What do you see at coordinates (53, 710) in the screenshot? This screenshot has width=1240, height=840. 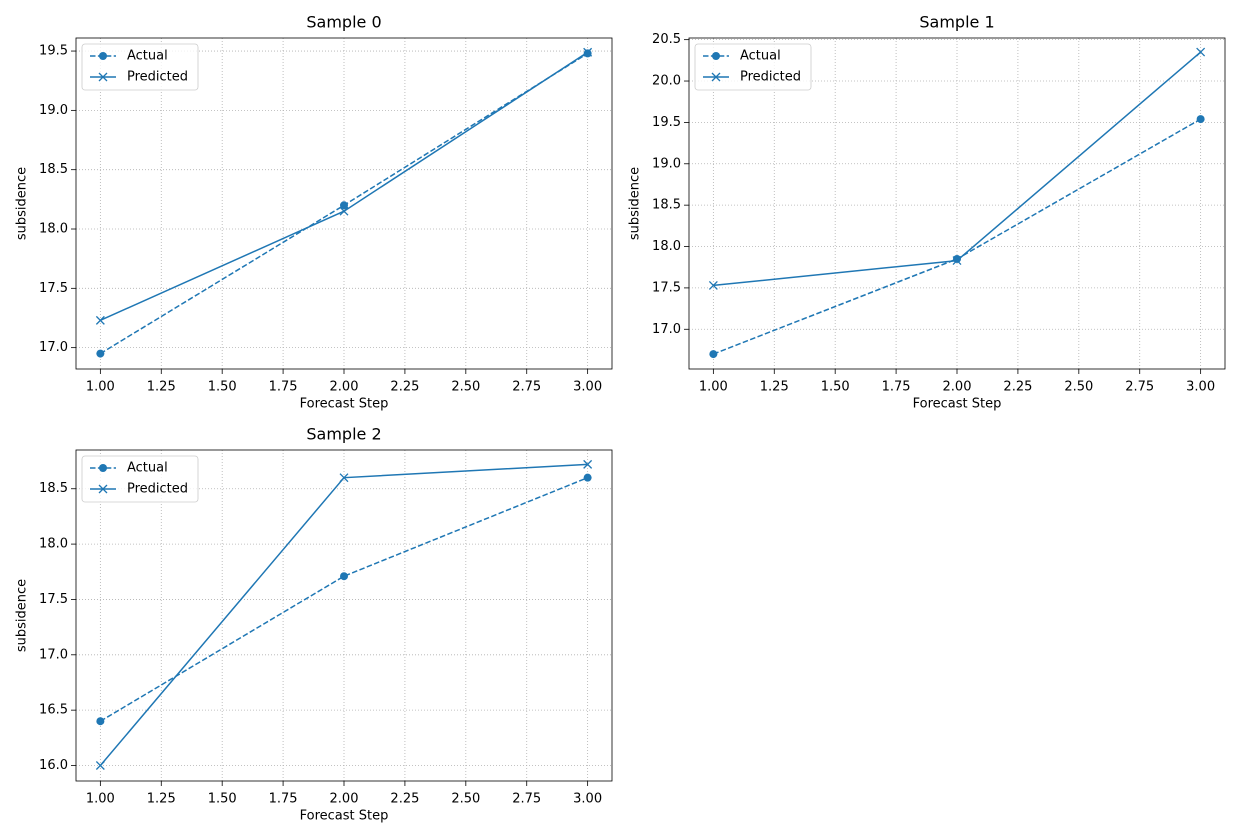 I see `y-tick-label: 16.5` at bounding box center [53, 710].